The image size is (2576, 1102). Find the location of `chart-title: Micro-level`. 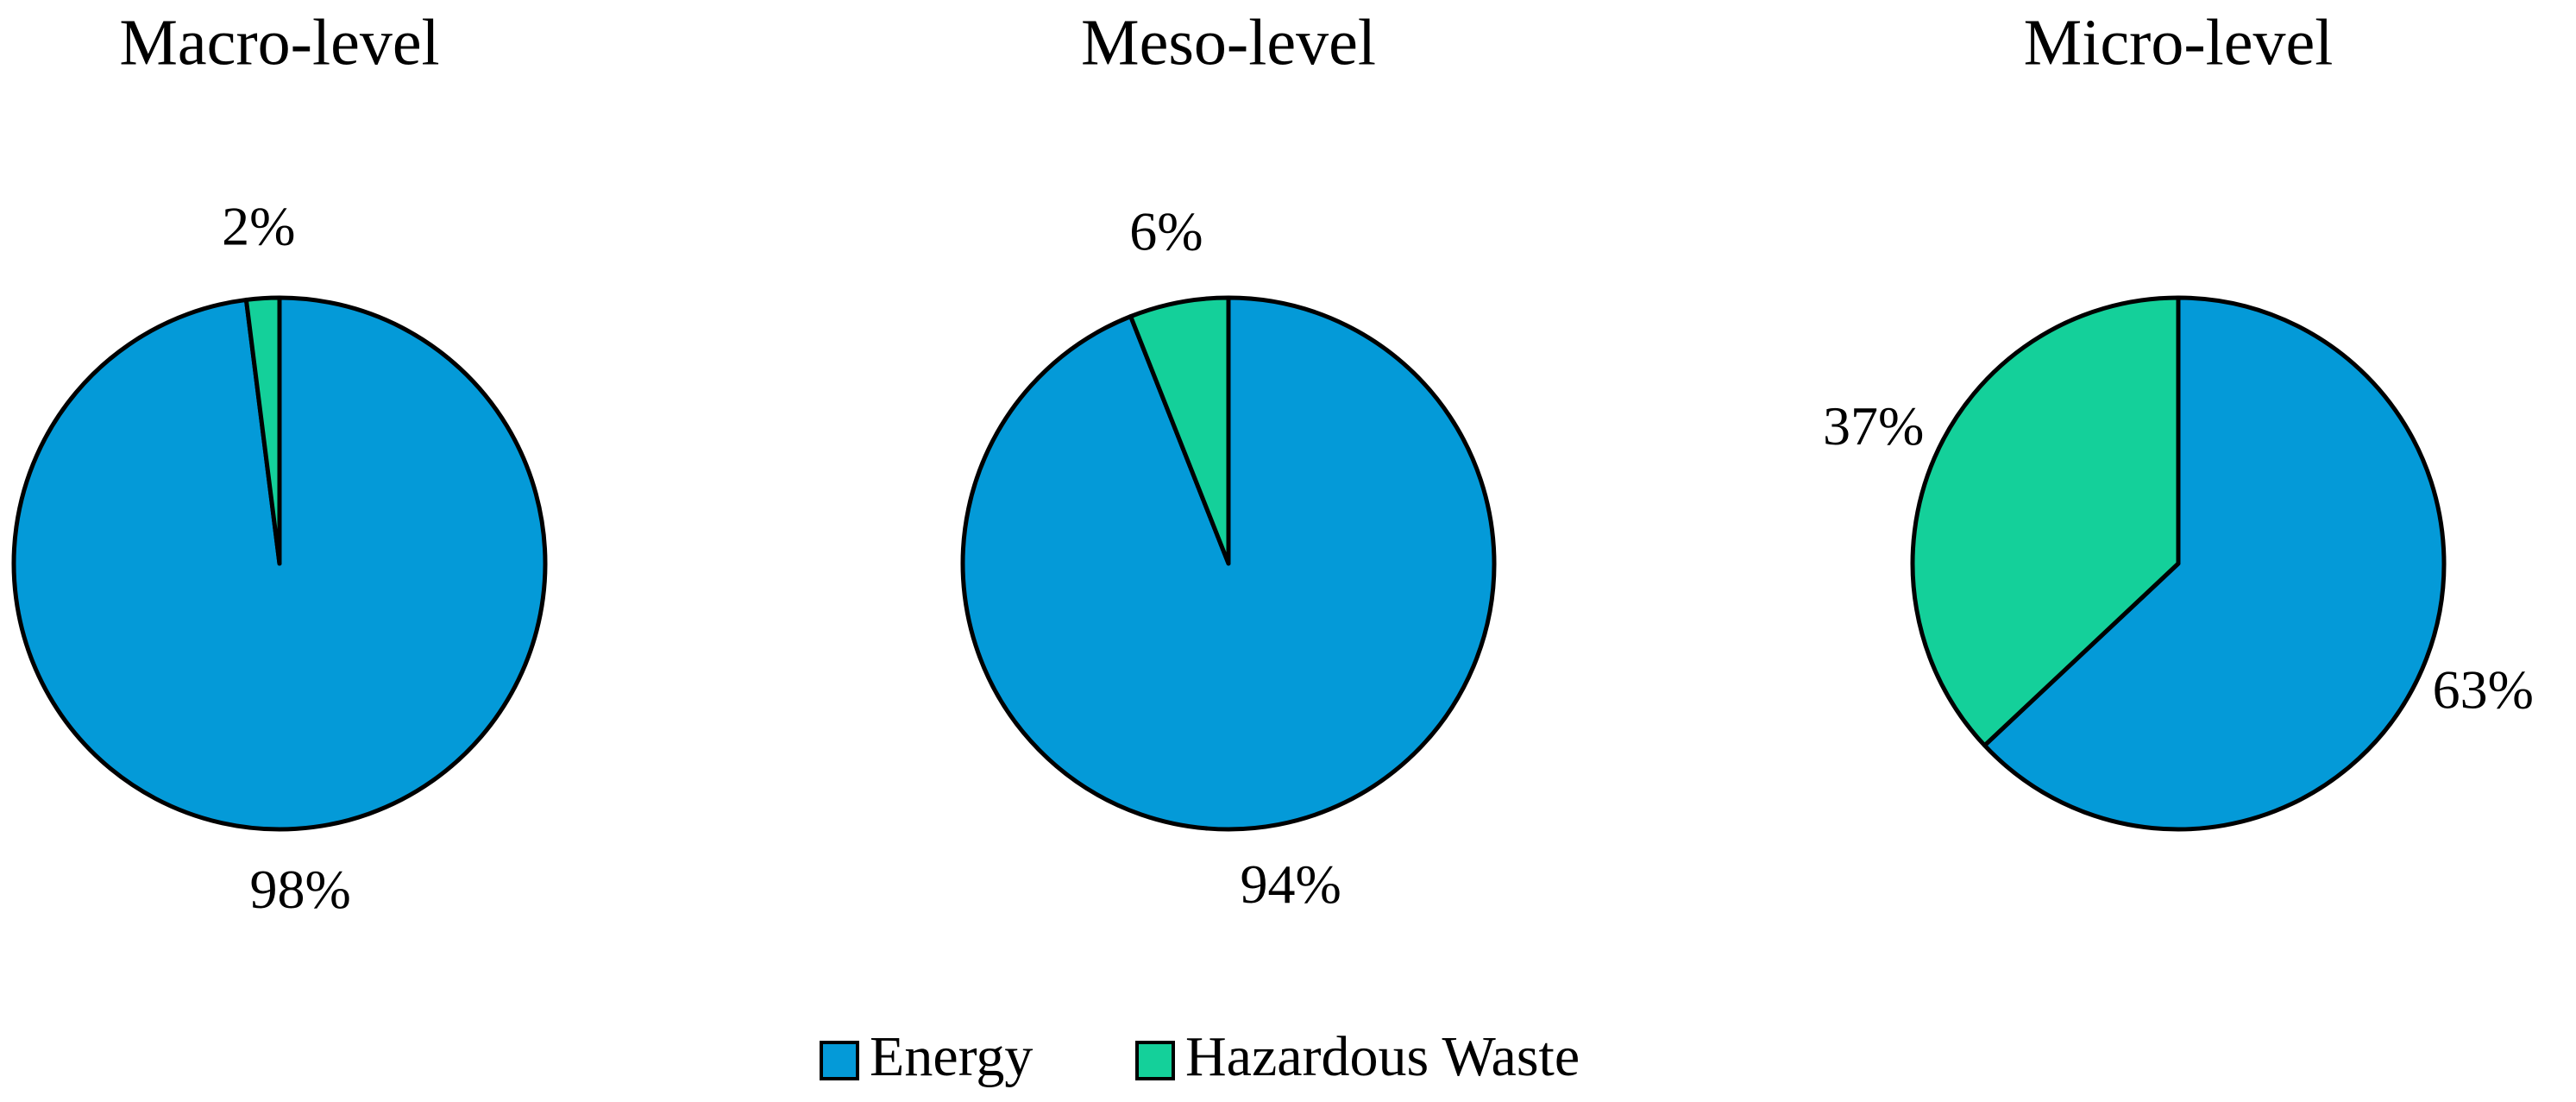

chart-title: Micro-level is located at coordinates (2179, 42).